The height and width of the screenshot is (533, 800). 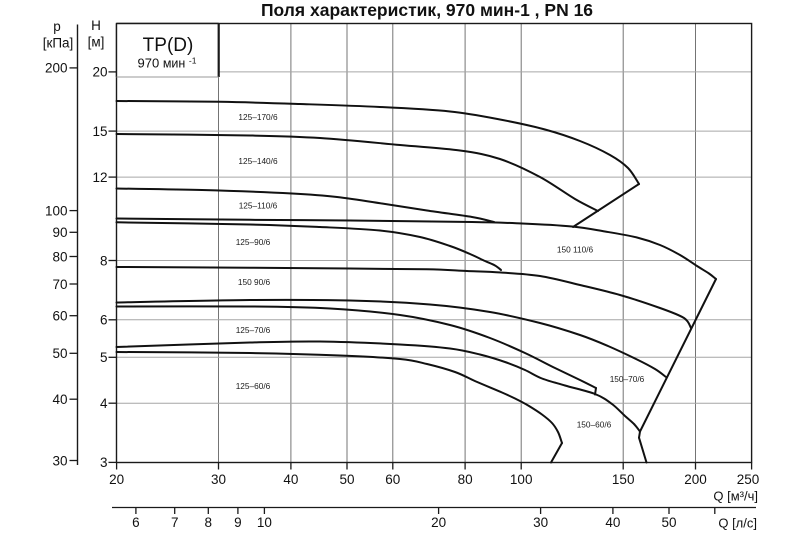 What do you see at coordinates (594, 425) in the screenshot?
I see `svg-text: 150–60/6` at bounding box center [594, 425].